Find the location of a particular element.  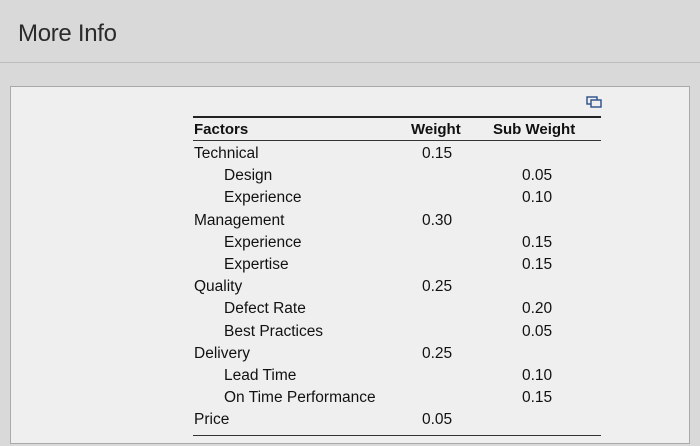

factor-cell: Best Practices is located at coordinates (274, 331).